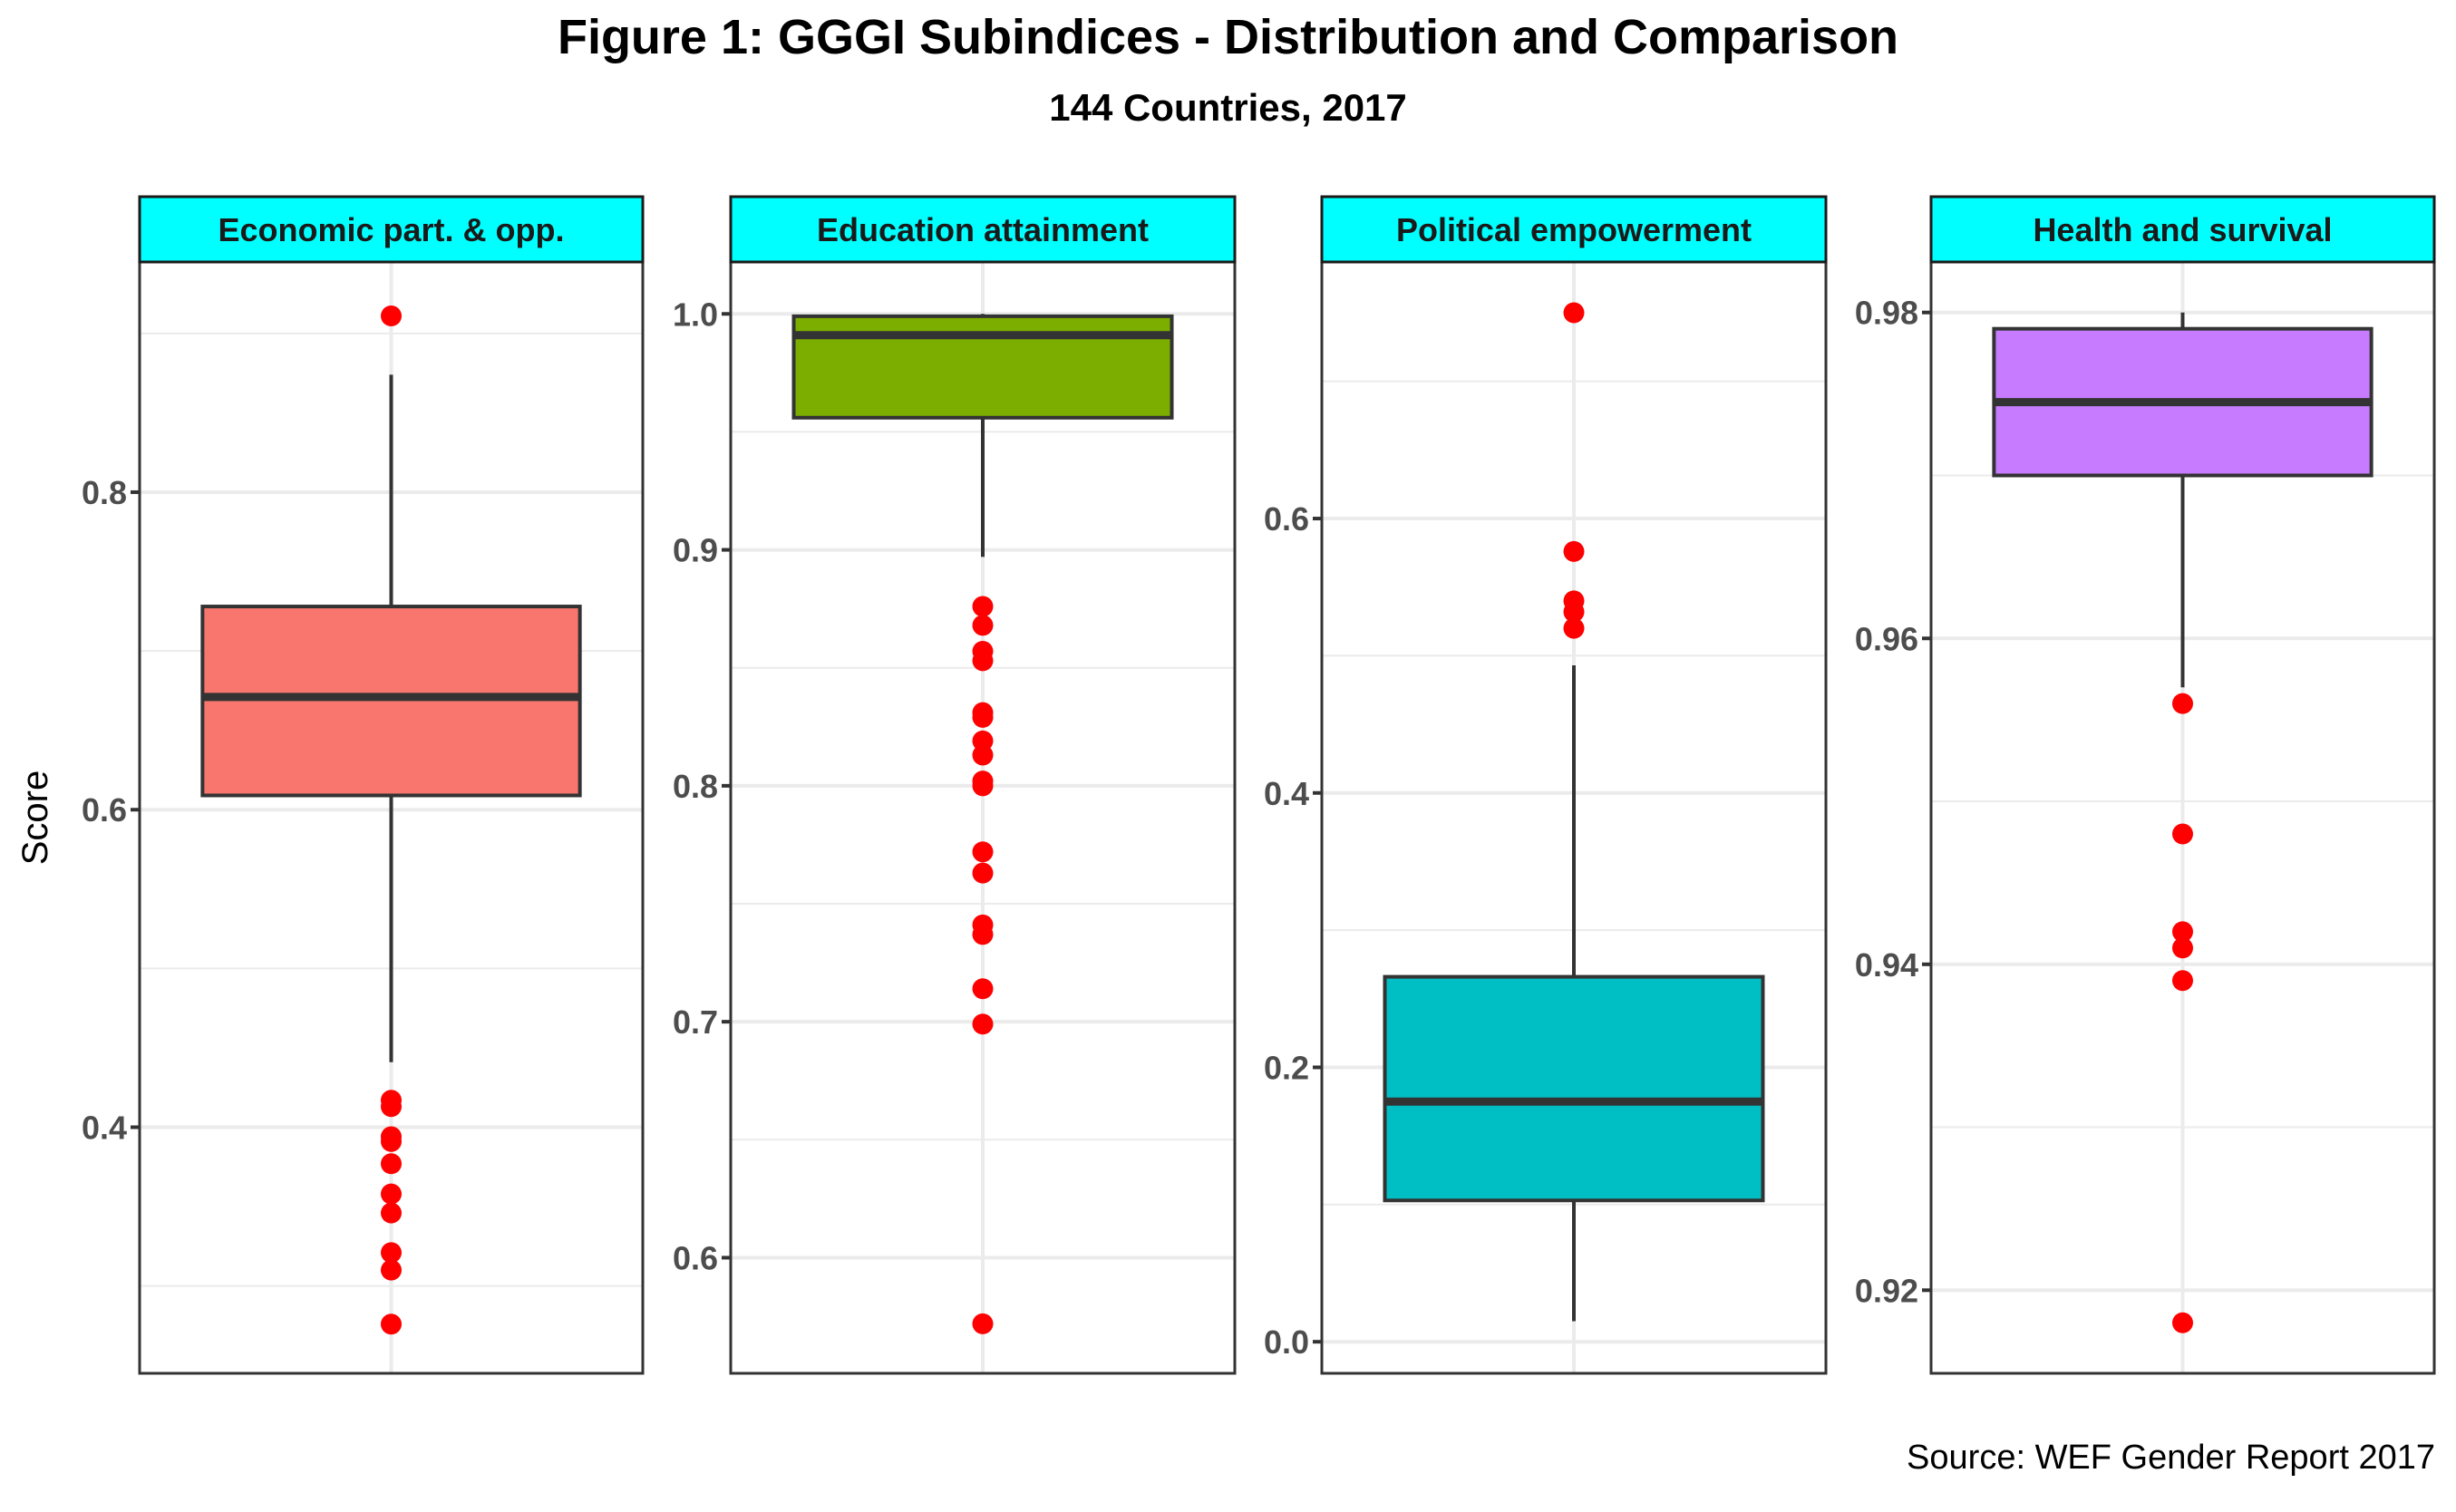  What do you see at coordinates (1287, 1067) in the screenshot?
I see `y-tick-label: 0.2` at bounding box center [1287, 1067].